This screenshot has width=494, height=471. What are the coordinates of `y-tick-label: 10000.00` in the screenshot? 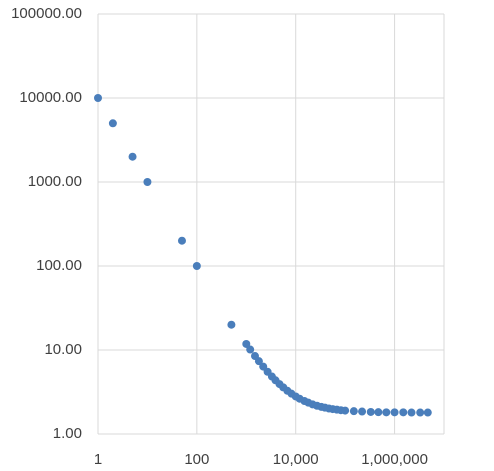 It's located at (50, 97).